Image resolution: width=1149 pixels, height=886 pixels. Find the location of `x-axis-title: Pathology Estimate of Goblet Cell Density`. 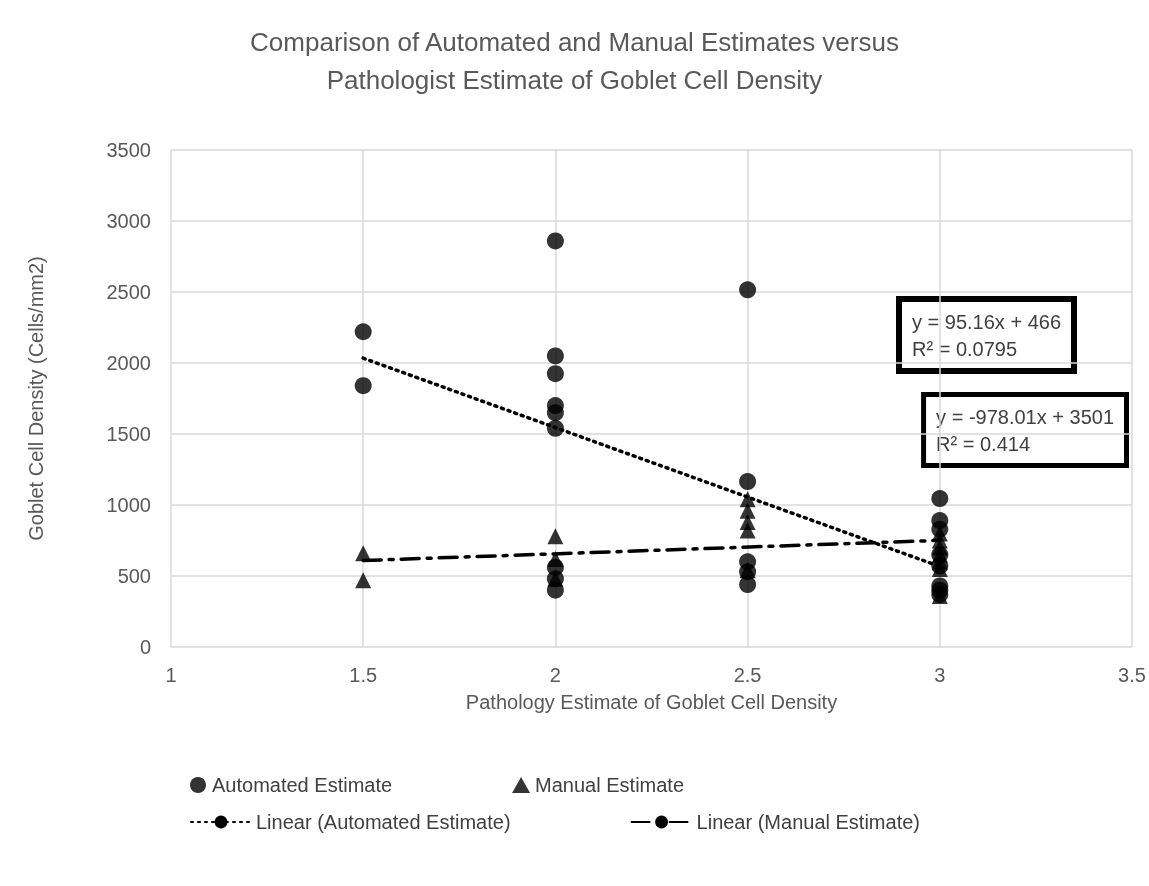

x-axis-title: Pathology Estimate of Goblet Cell Density is located at coordinates (651, 702).